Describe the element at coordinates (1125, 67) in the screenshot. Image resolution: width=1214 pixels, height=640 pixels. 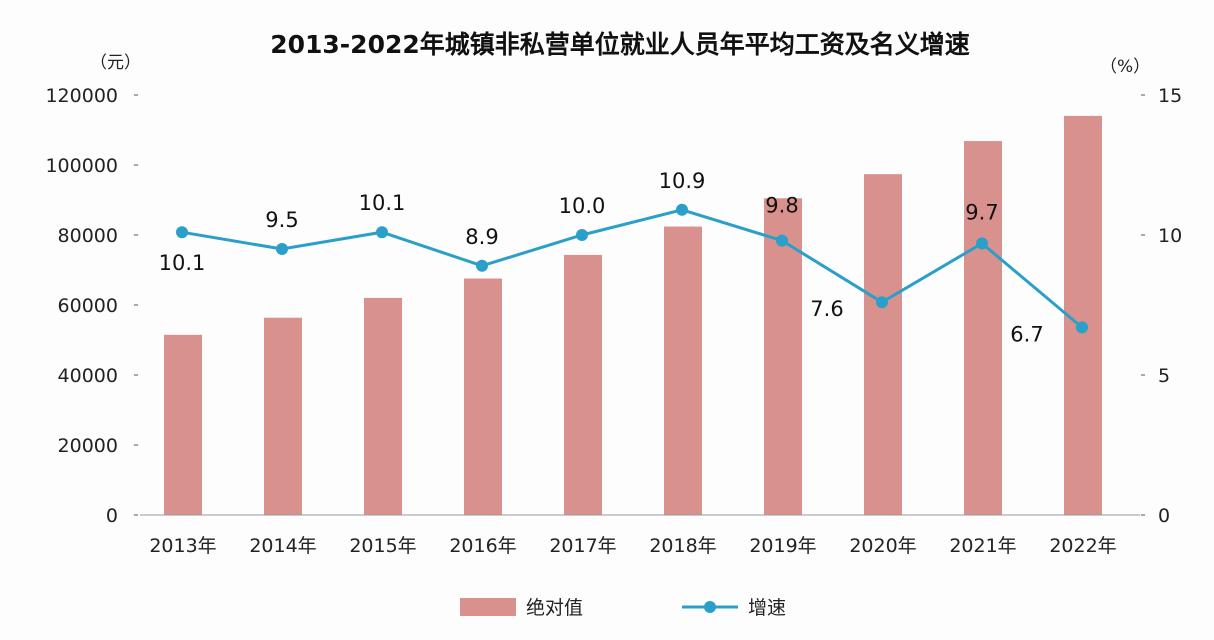
I see `right-unit: （%）` at that location.